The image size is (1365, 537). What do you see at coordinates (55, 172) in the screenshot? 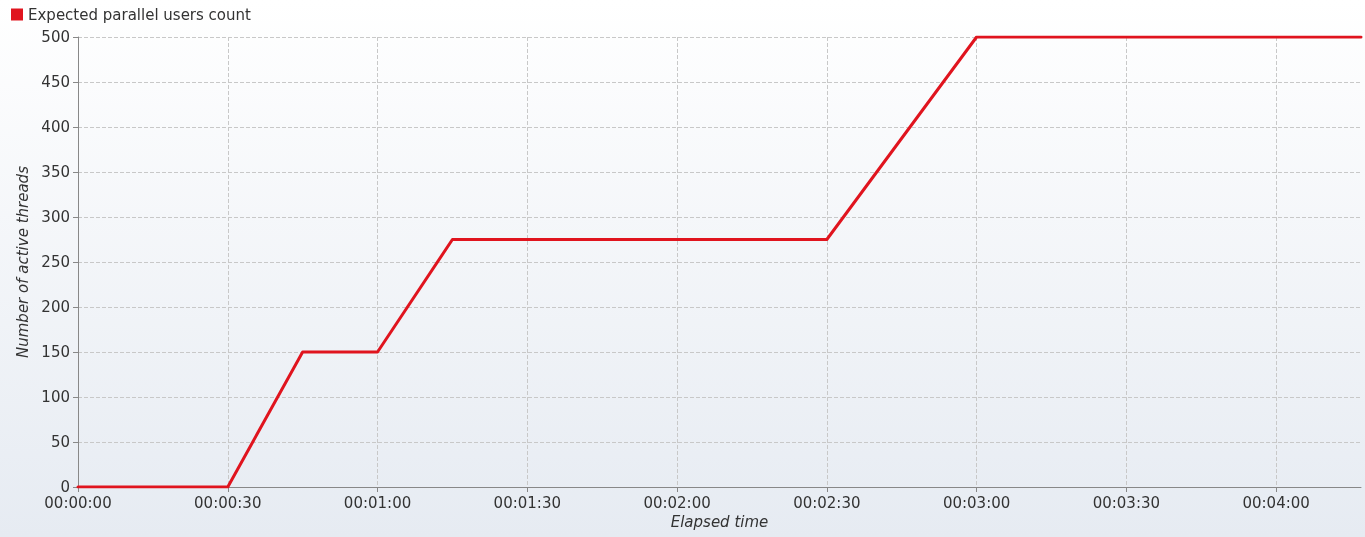
I see `y-tick-label: 350` at bounding box center [55, 172].